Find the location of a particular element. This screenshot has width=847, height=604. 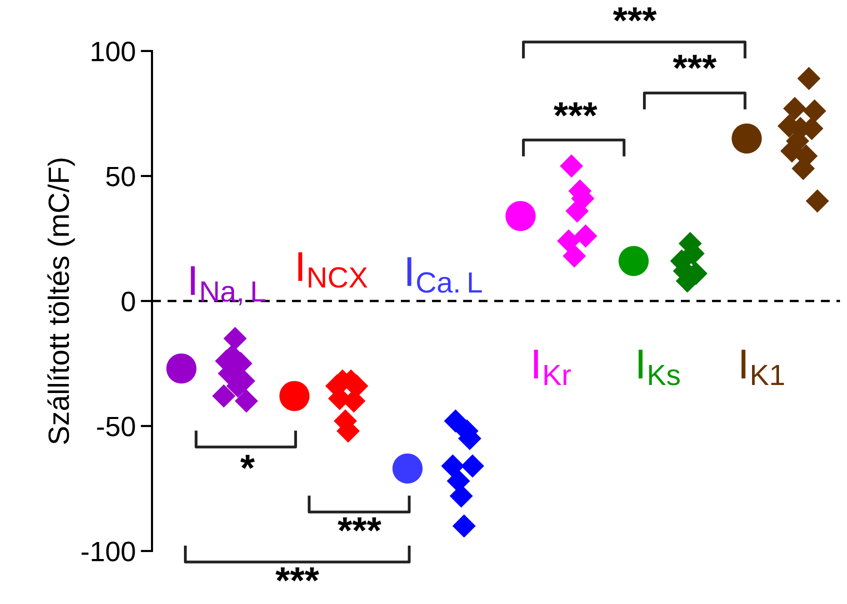

y-tick-label: 0 is located at coordinates (128, 302).